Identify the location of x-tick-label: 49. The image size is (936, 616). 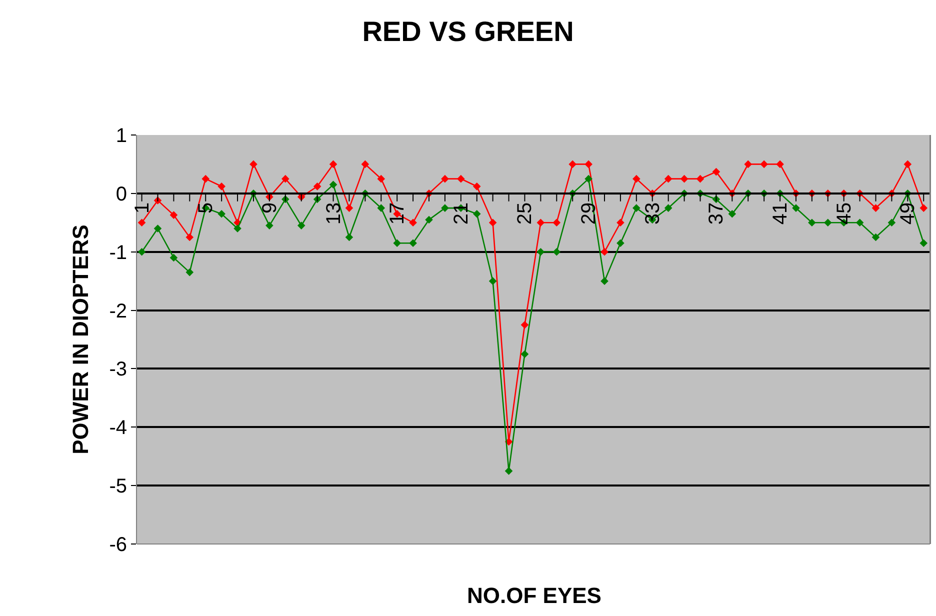
(908, 213).